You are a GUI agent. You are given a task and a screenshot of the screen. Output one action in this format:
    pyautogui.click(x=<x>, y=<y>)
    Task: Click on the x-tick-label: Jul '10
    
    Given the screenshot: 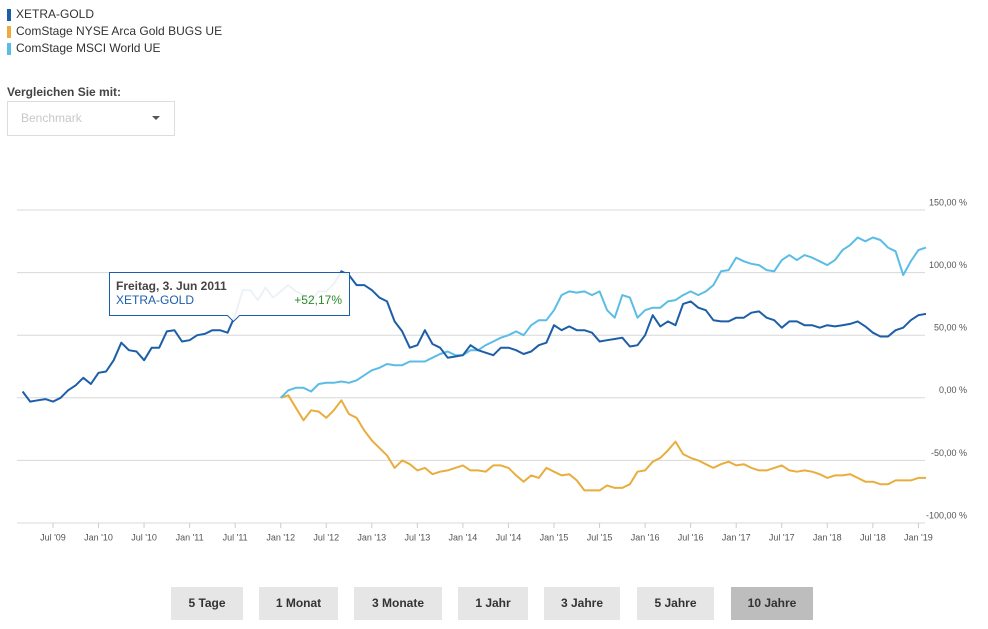 What is the action you would take?
    pyautogui.click(x=144, y=537)
    